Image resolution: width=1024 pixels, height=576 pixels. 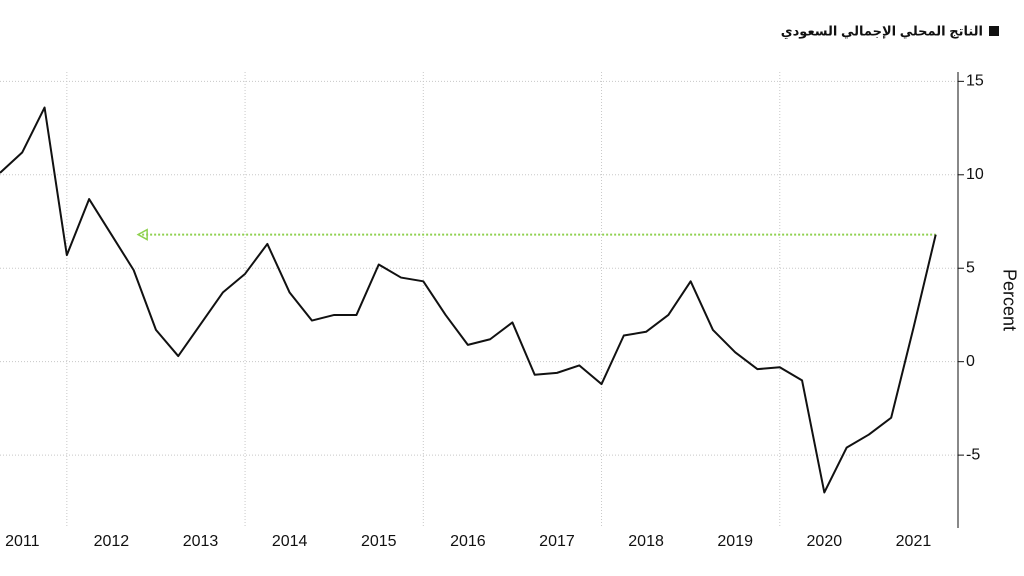 What do you see at coordinates (112, 541) in the screenshot?
I see `x-tick-label: 2012` at bounding box center [112, 541].